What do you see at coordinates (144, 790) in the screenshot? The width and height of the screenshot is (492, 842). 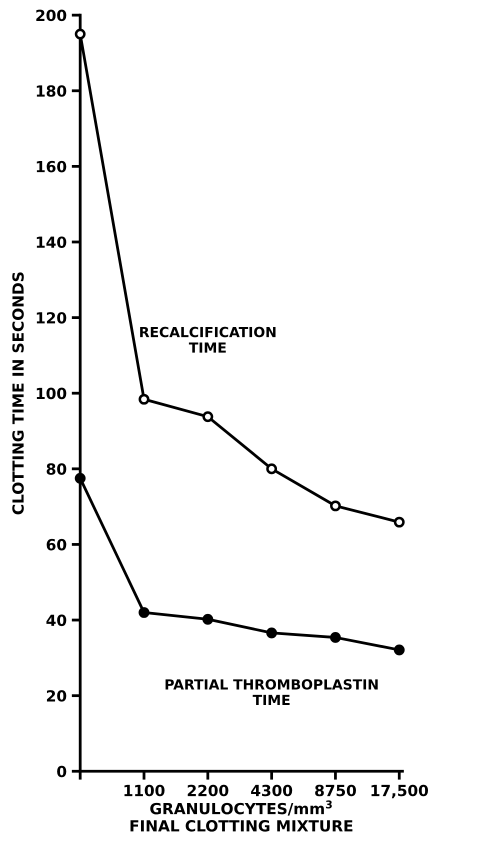 I see `x-tick-label: 1100` at bounding box center [144, 790].